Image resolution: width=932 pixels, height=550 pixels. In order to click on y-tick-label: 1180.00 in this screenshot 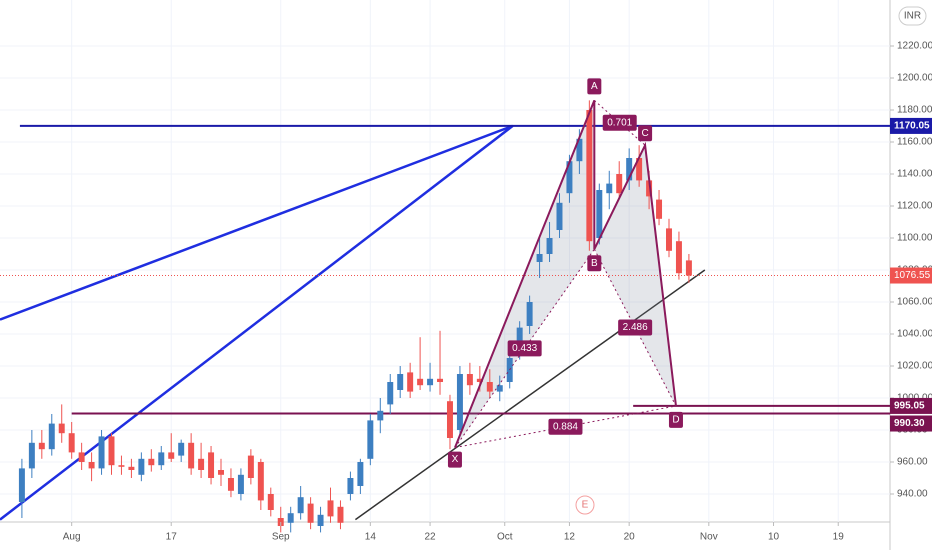, I will do `click(914, 110)`.